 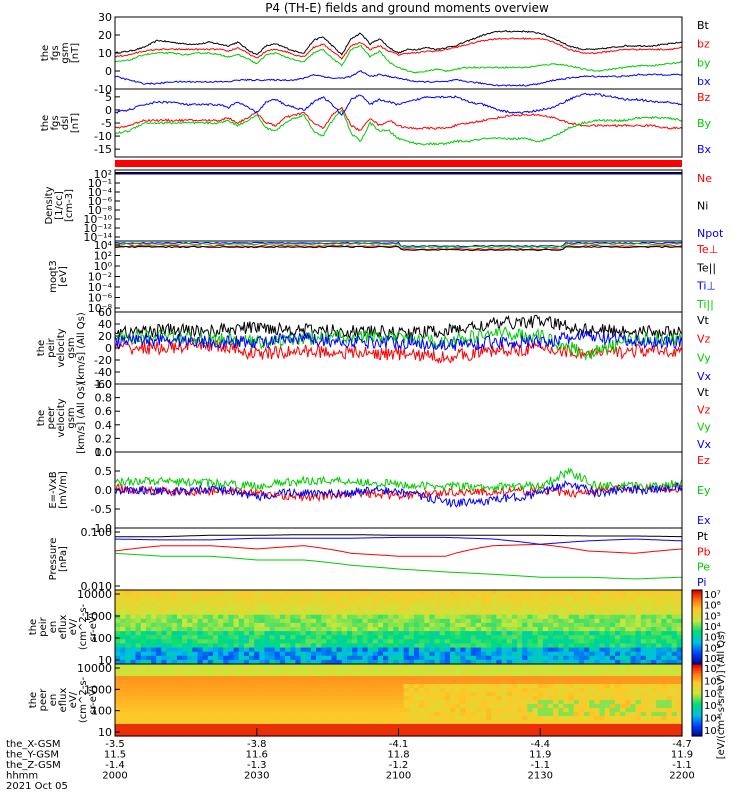 I want to click on x-axis-value: 2030, so click(x=256, y=776).